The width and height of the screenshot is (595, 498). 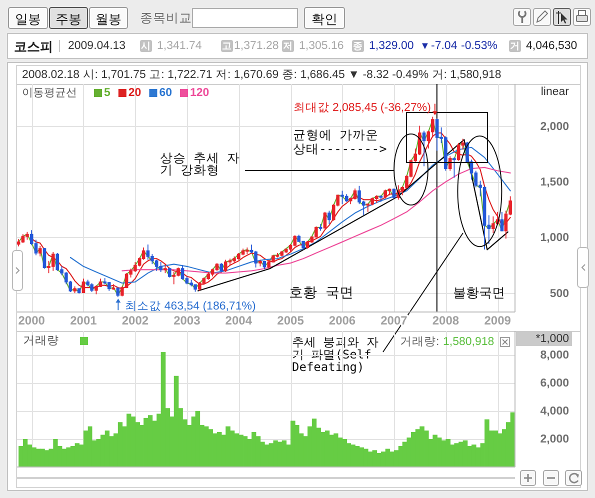 I want to click on text: 2009.04.13, so click(x=97, y=46).